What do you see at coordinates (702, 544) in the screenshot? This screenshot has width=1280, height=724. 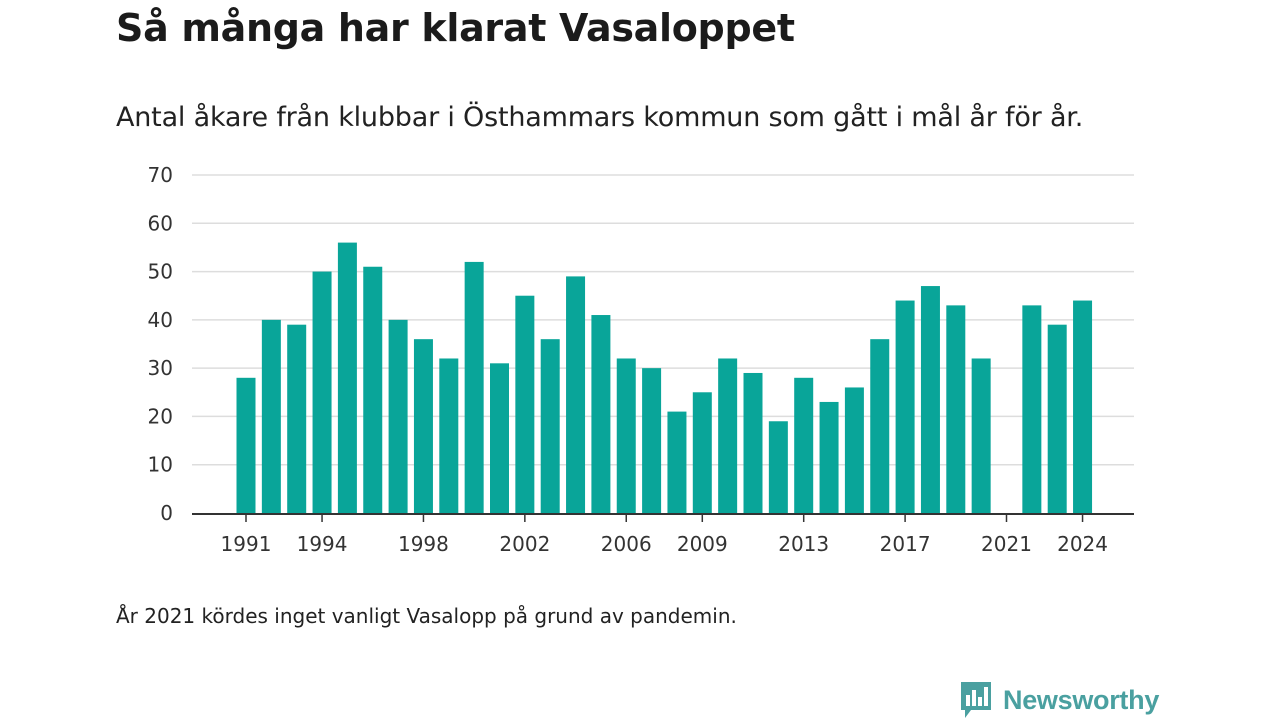 I see `x-tick-label-2009: 2009` at bounding box center [702, 544].